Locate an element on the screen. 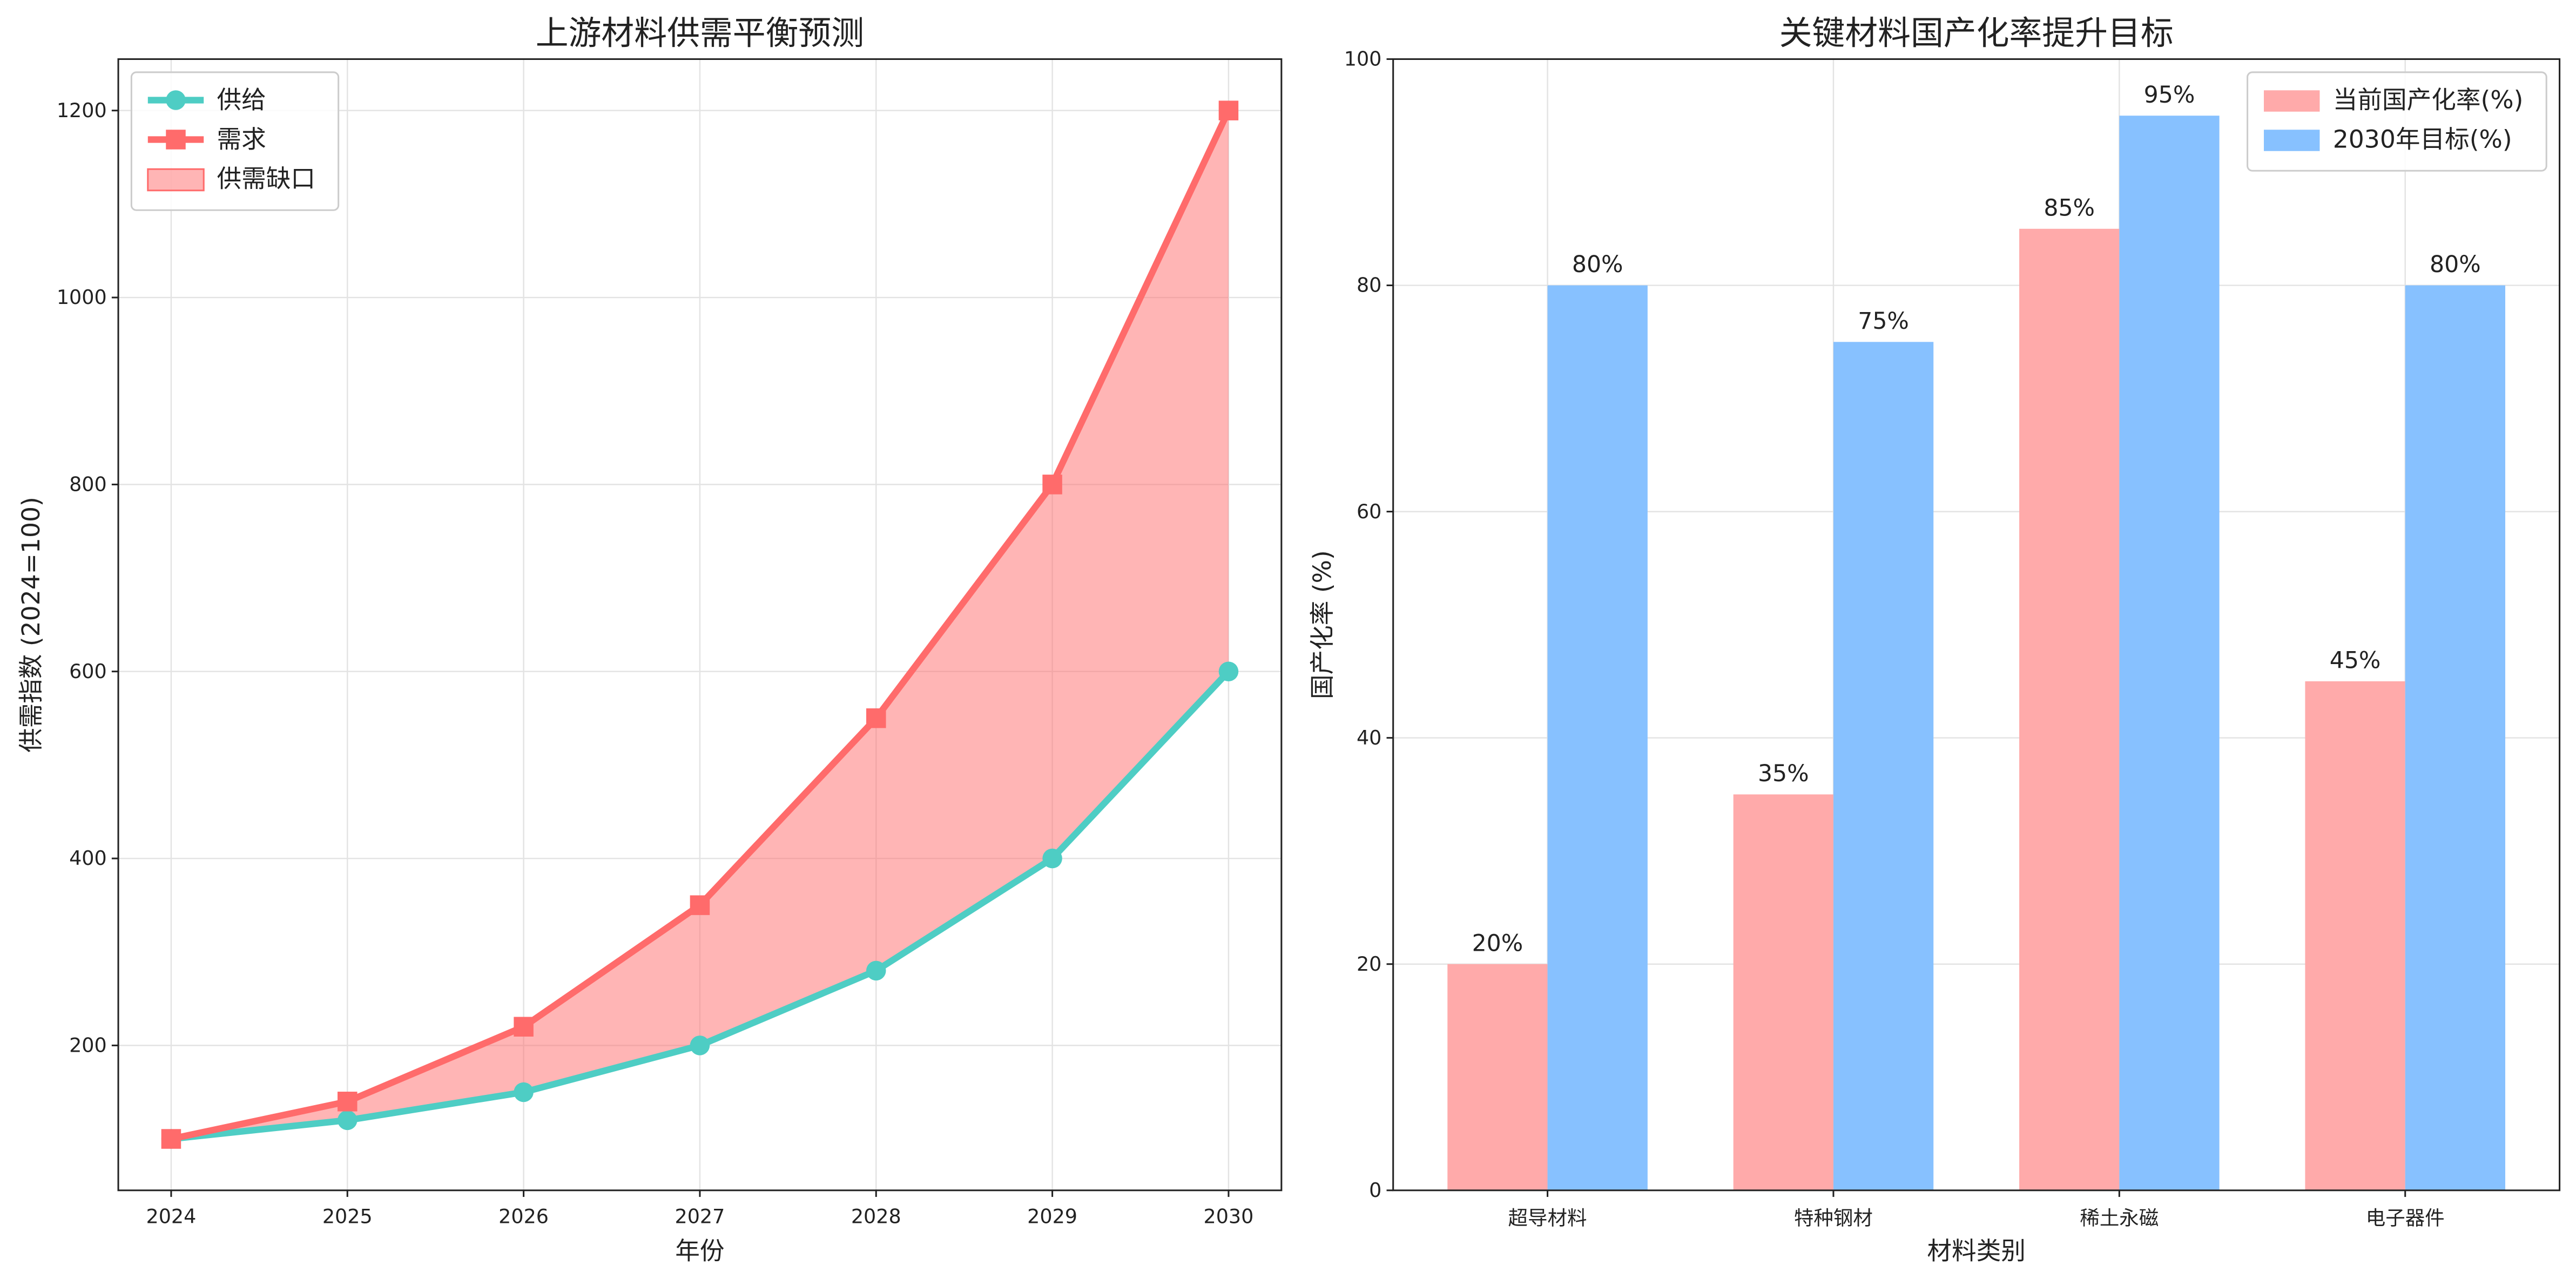 The height and width of the screenshot is (1279, 2576). legend-label: 当前国产化率(%) is located at coordinates (2428, 100).